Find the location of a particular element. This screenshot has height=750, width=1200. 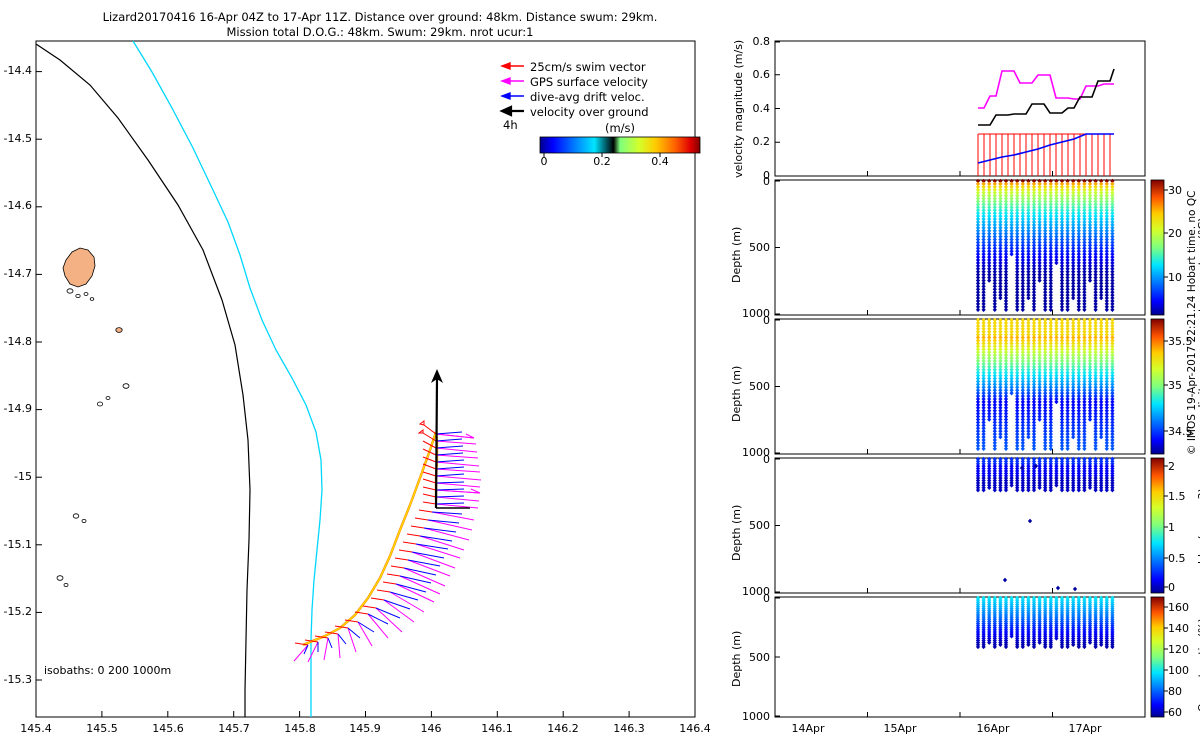

drift-velocity-line is located at coordinates (1045, 148).